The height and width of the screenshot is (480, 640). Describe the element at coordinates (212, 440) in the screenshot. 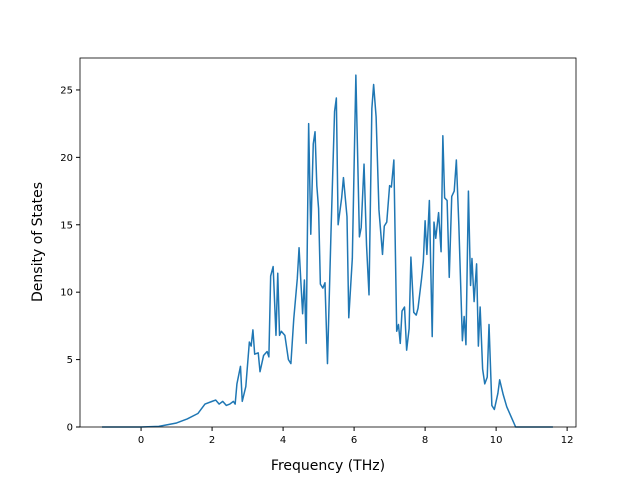

I see `x-tick-label: 2` at that location.